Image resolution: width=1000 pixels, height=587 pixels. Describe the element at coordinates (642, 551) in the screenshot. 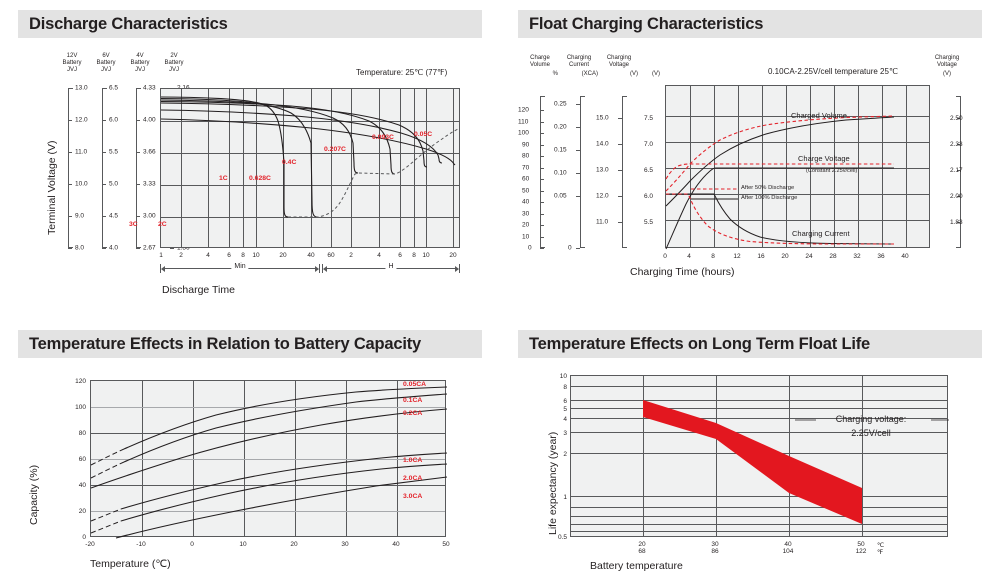

I see `life-xtick-f-0: 68` at that location.